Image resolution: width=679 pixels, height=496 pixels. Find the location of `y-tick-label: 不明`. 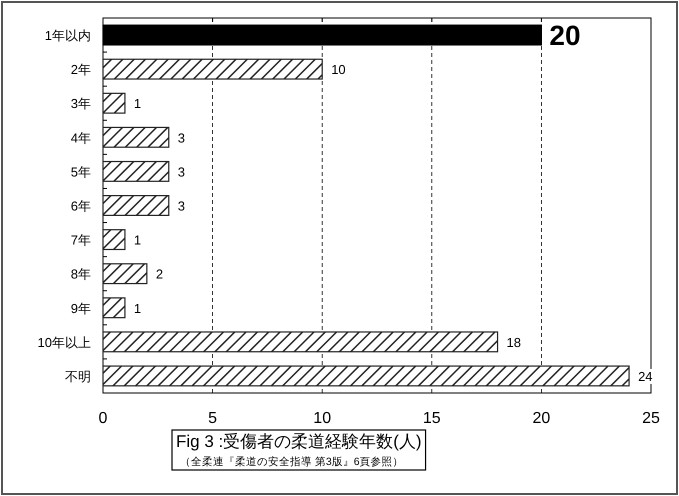

y-tick-label: 不明 is located at coordinates (78, 376).